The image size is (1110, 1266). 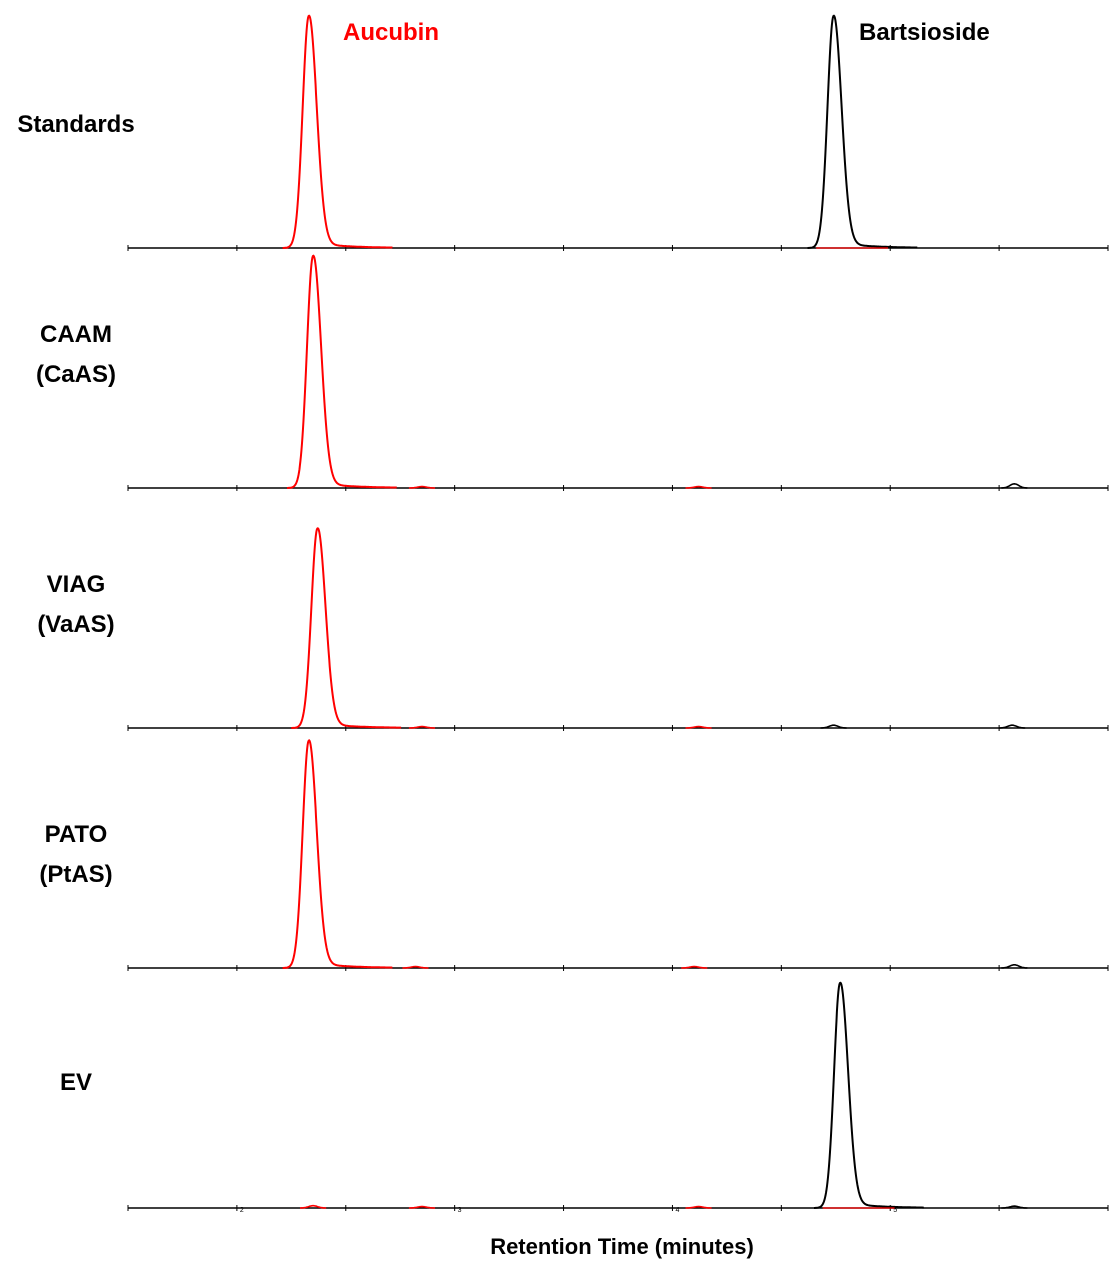 What do you see at coordinates (76, 584) in the screenshot?
I see `sample-label: VIAG` at bounding box center [76, 584].